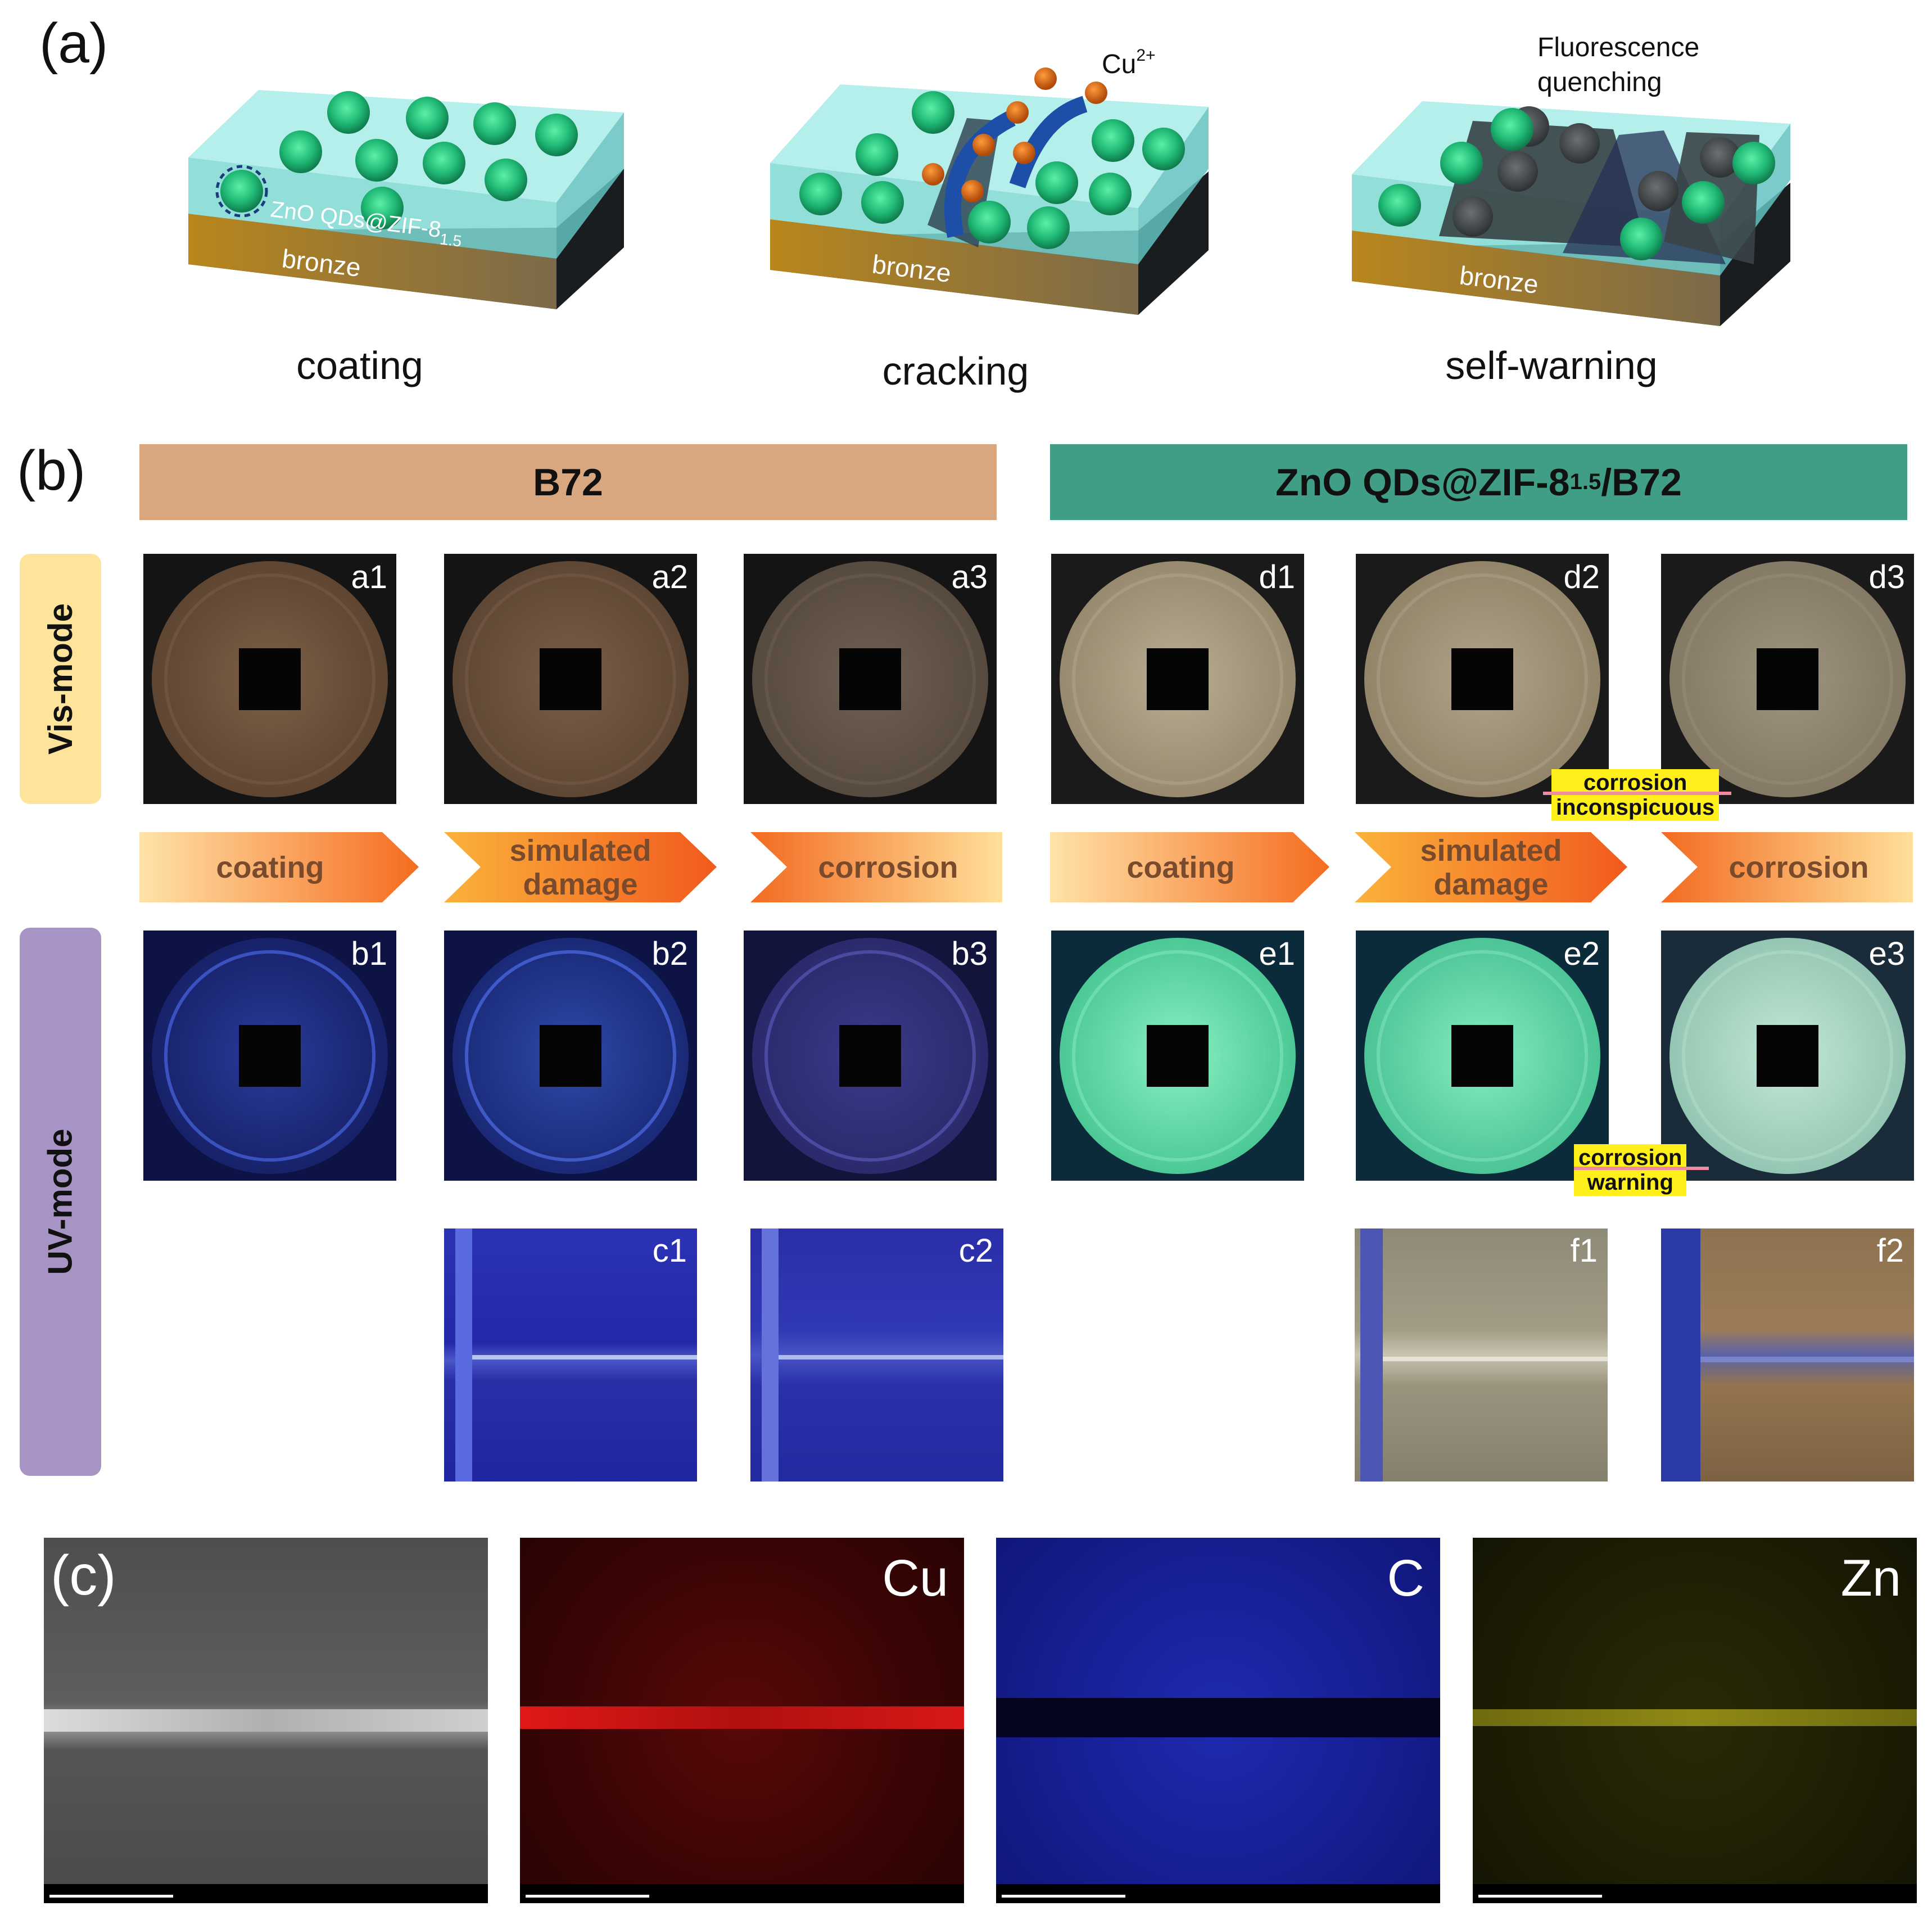 This screenshot has height=1915, width=1932. What do you see at coordinates (266, 1720) in the screenshot?
I see `sem-image` at bounding box center [266, 1720].